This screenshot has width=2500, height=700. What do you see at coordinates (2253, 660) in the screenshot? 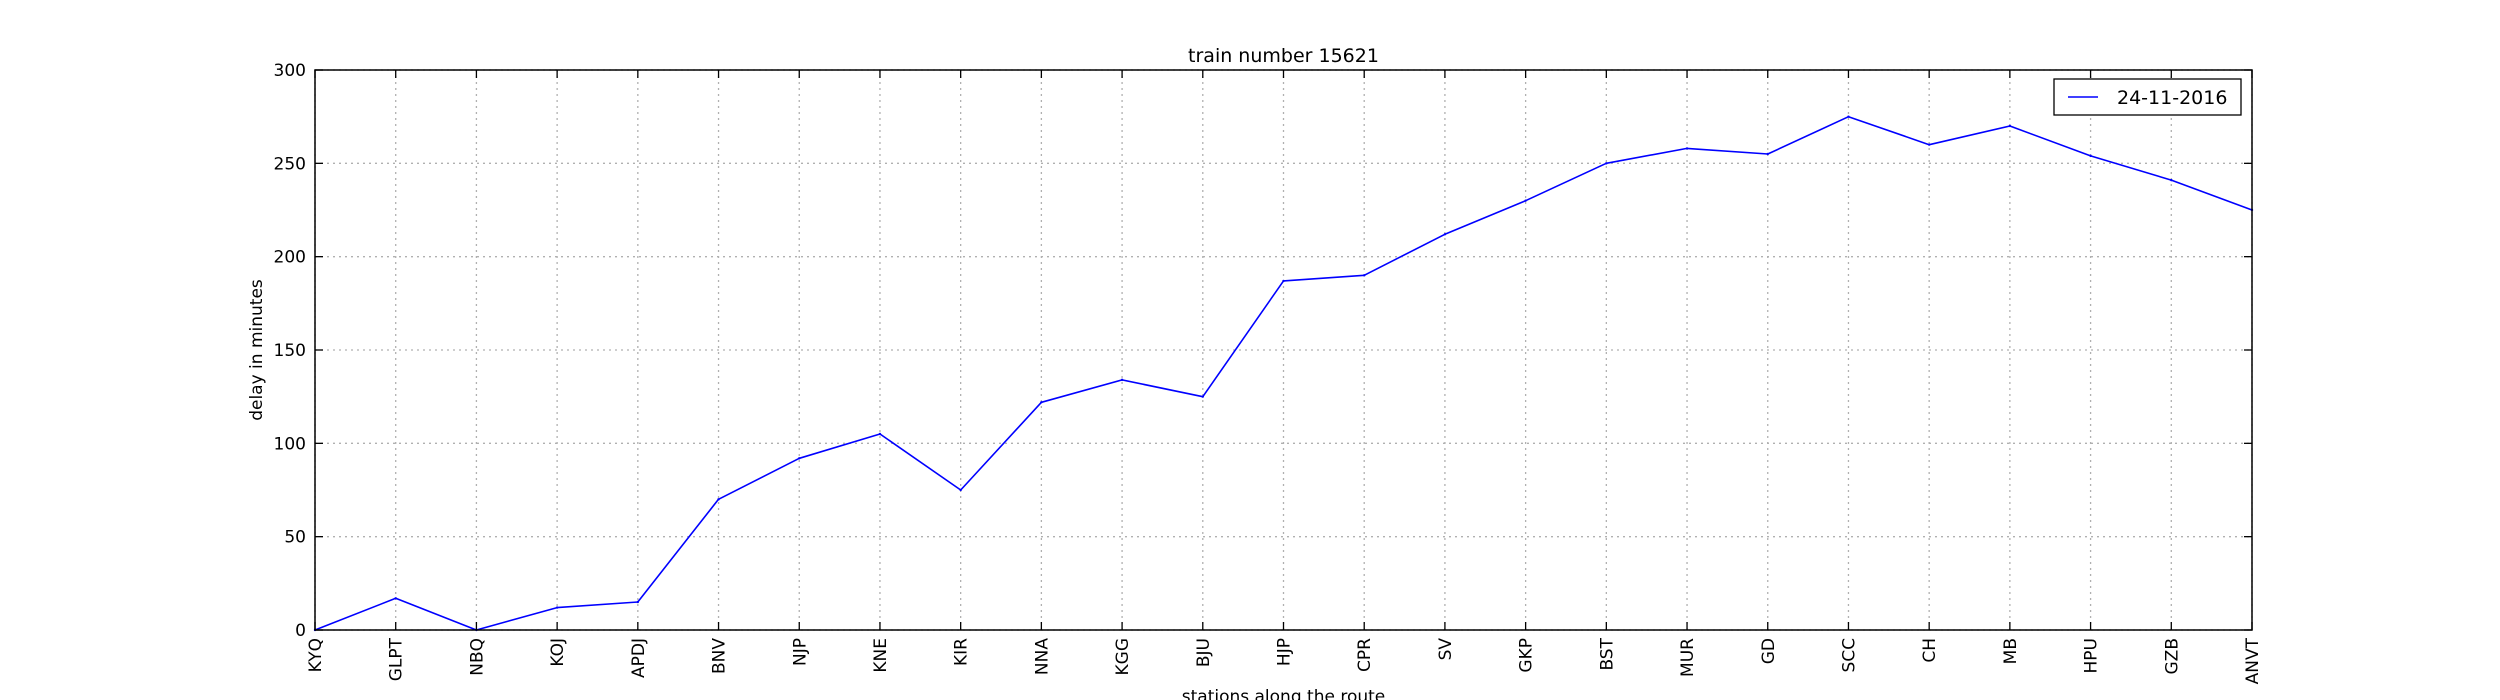
I see `x-tick-label: ANVT` at bounding box center [2253, 660].